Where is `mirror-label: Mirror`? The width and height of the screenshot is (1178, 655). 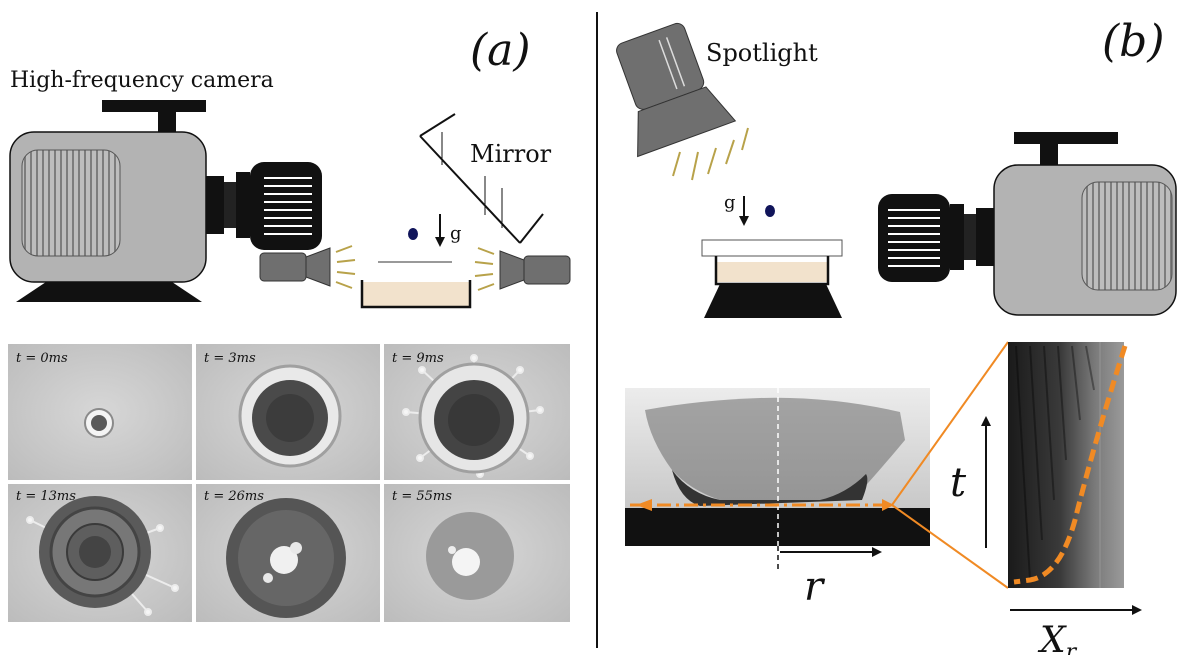
mirror-label: Mirror is located at coordinates (511, 154).